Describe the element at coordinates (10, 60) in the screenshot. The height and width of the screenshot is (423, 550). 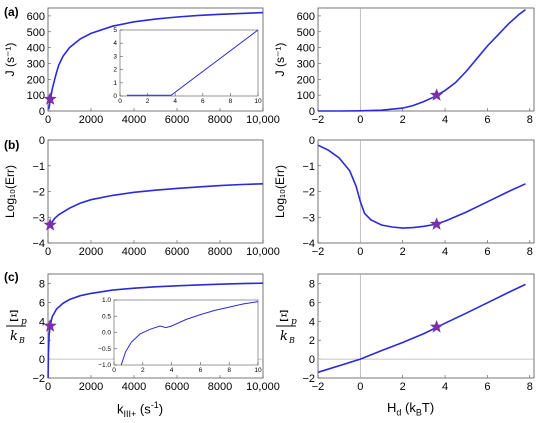
I see `y-axis-label: J (s⁻¹)` at that location.